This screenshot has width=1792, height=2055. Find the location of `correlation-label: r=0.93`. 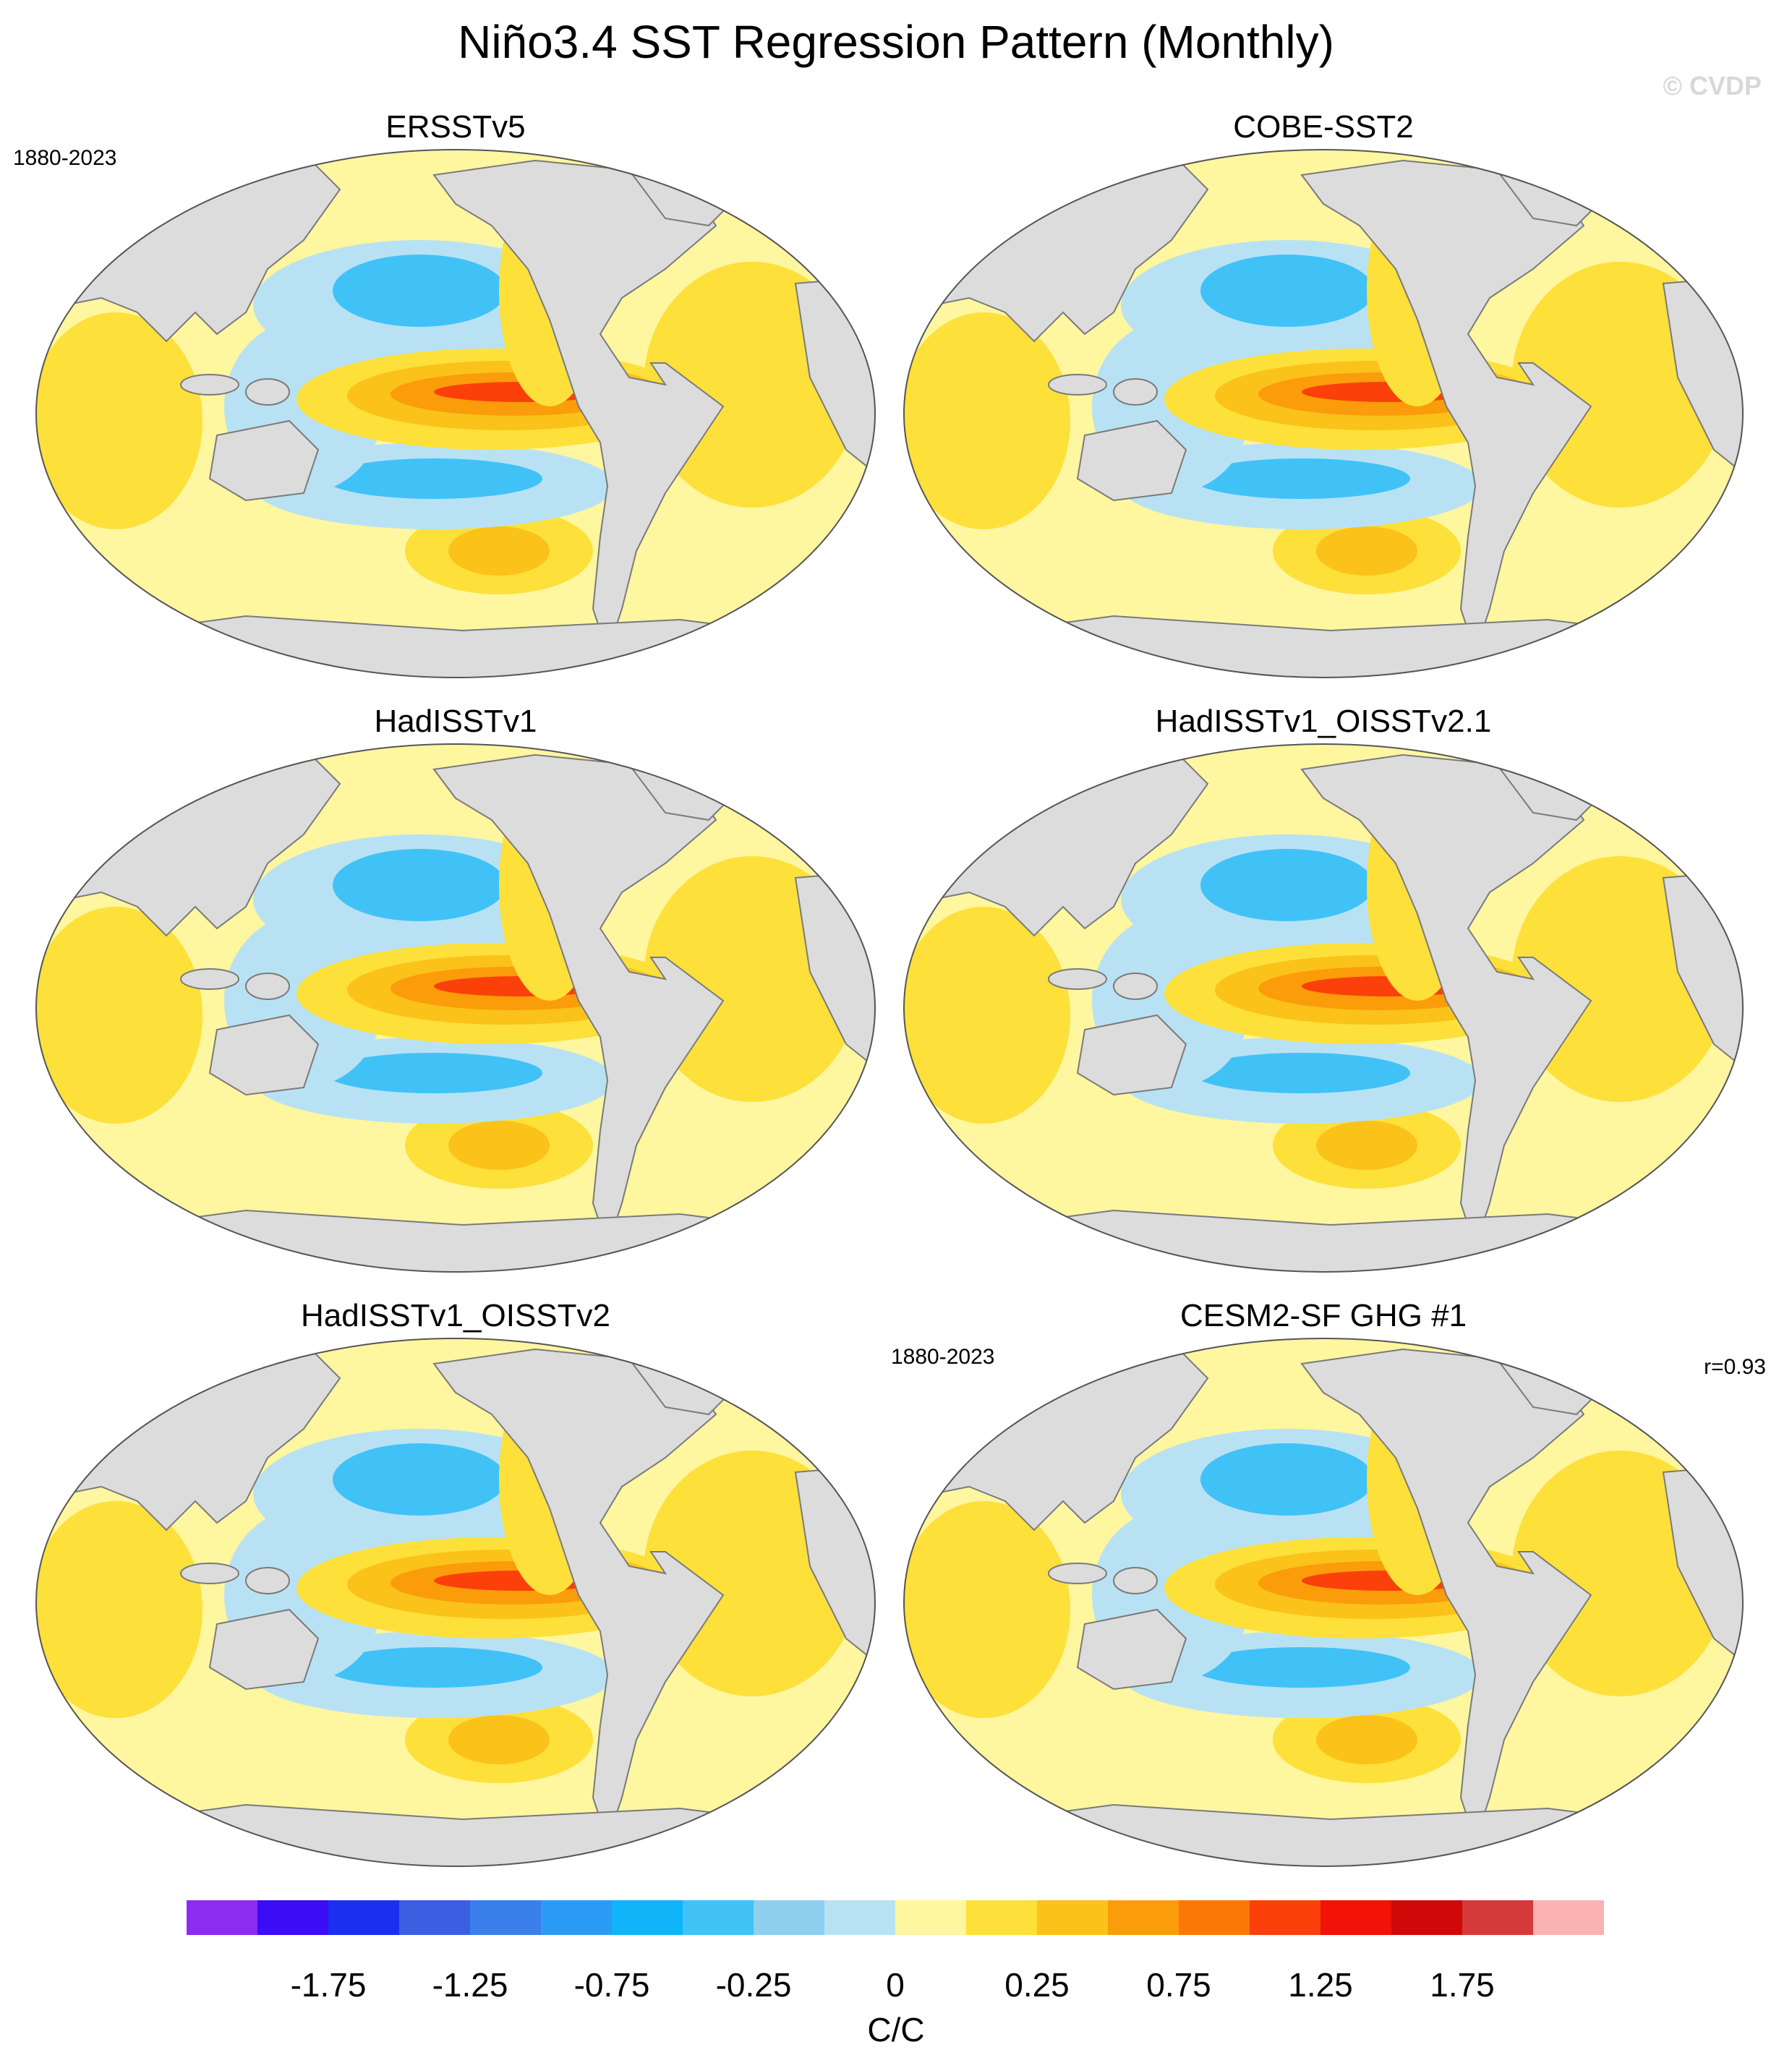

correlation-label: r=0.93 is located at coordinates (1735, 1367).